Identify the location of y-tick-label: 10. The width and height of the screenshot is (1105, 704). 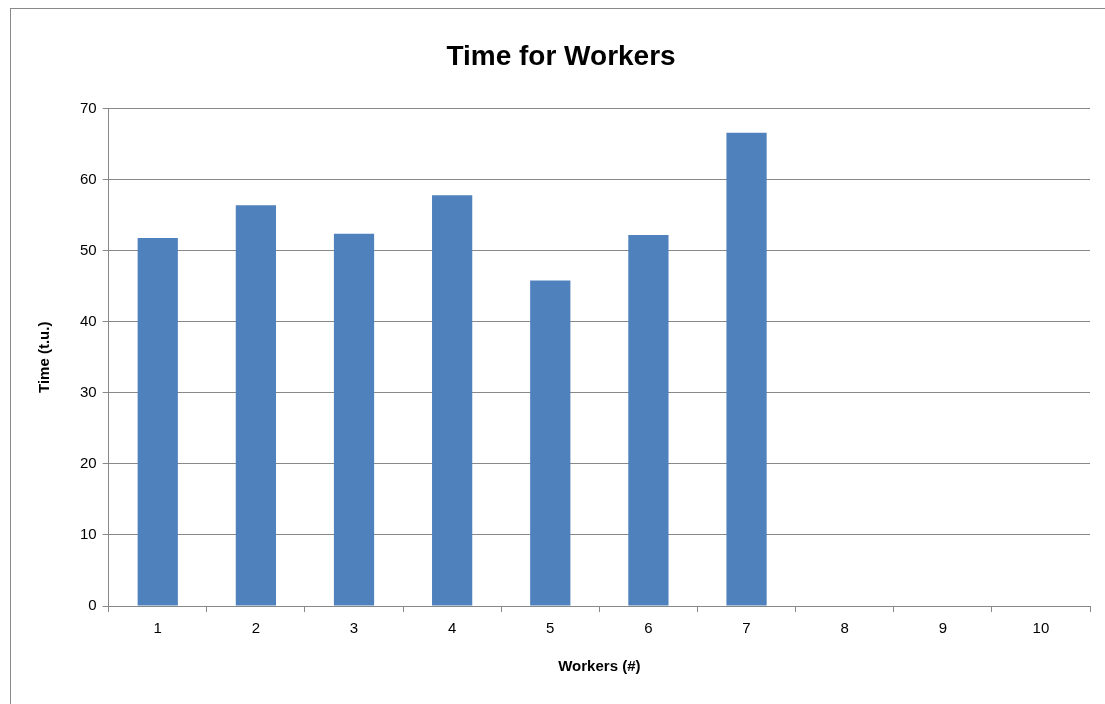
(88, 534).